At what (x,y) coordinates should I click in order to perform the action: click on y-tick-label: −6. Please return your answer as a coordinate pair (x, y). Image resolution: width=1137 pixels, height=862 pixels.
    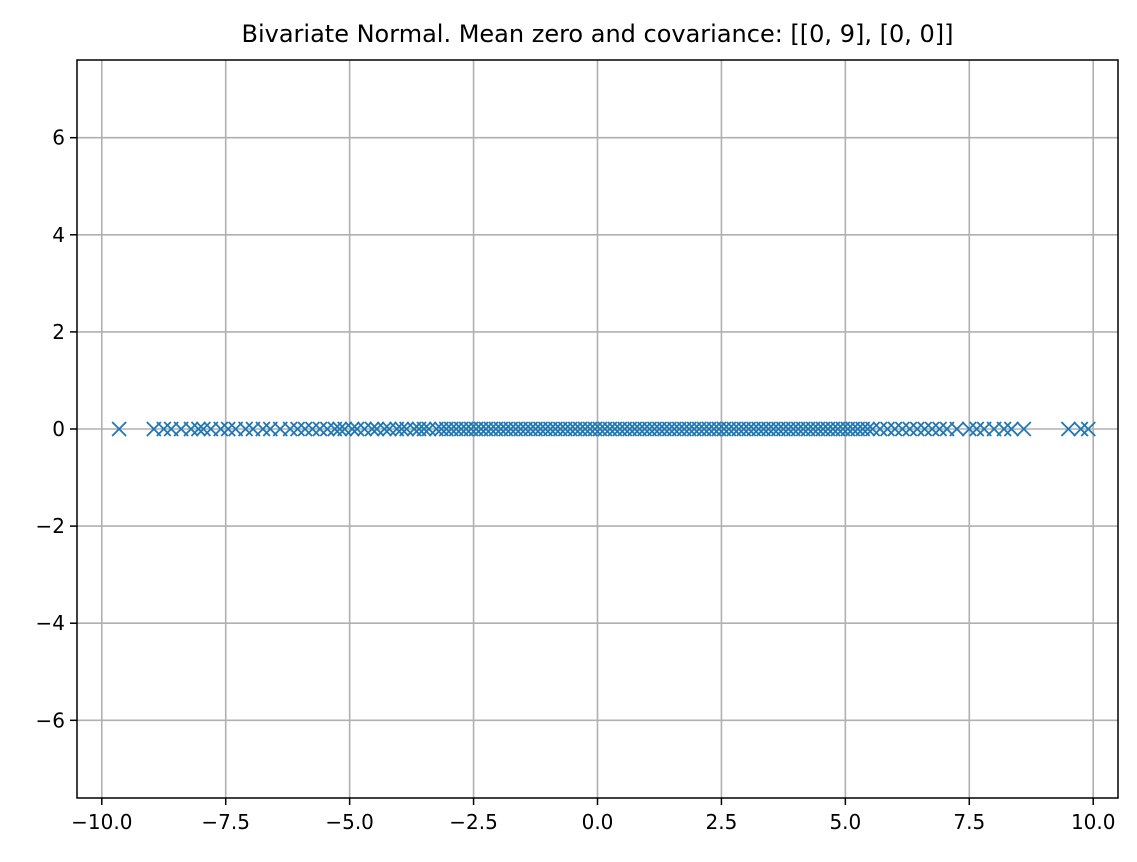
    Looking at the image, I should click on (50, 720).